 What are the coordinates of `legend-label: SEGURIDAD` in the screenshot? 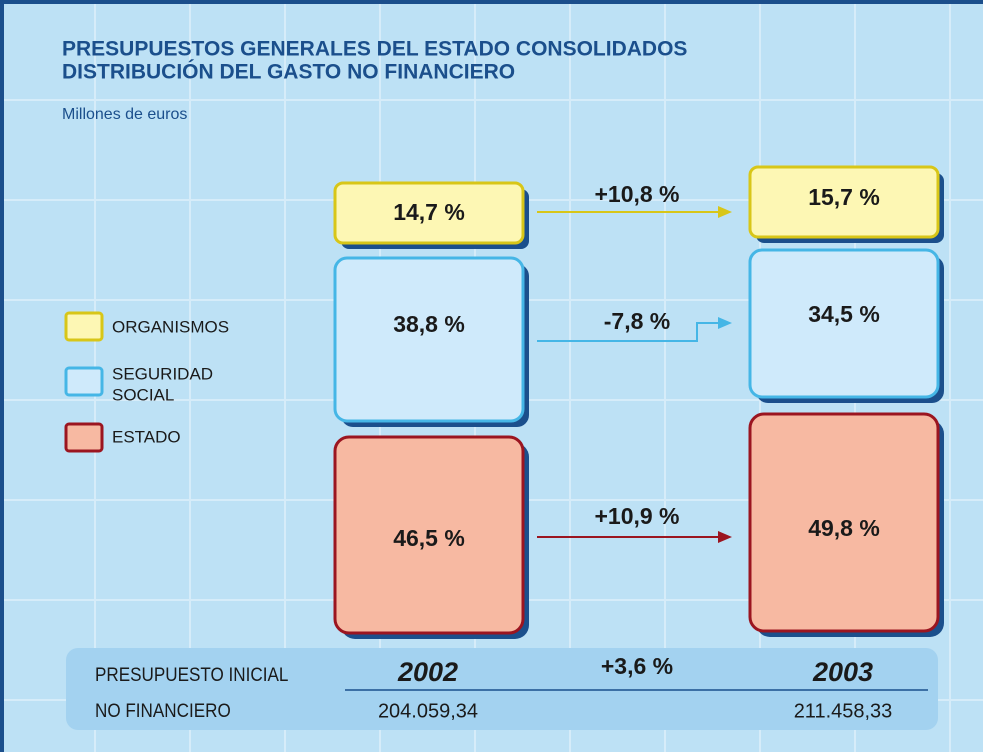 It's located at (162, 373).